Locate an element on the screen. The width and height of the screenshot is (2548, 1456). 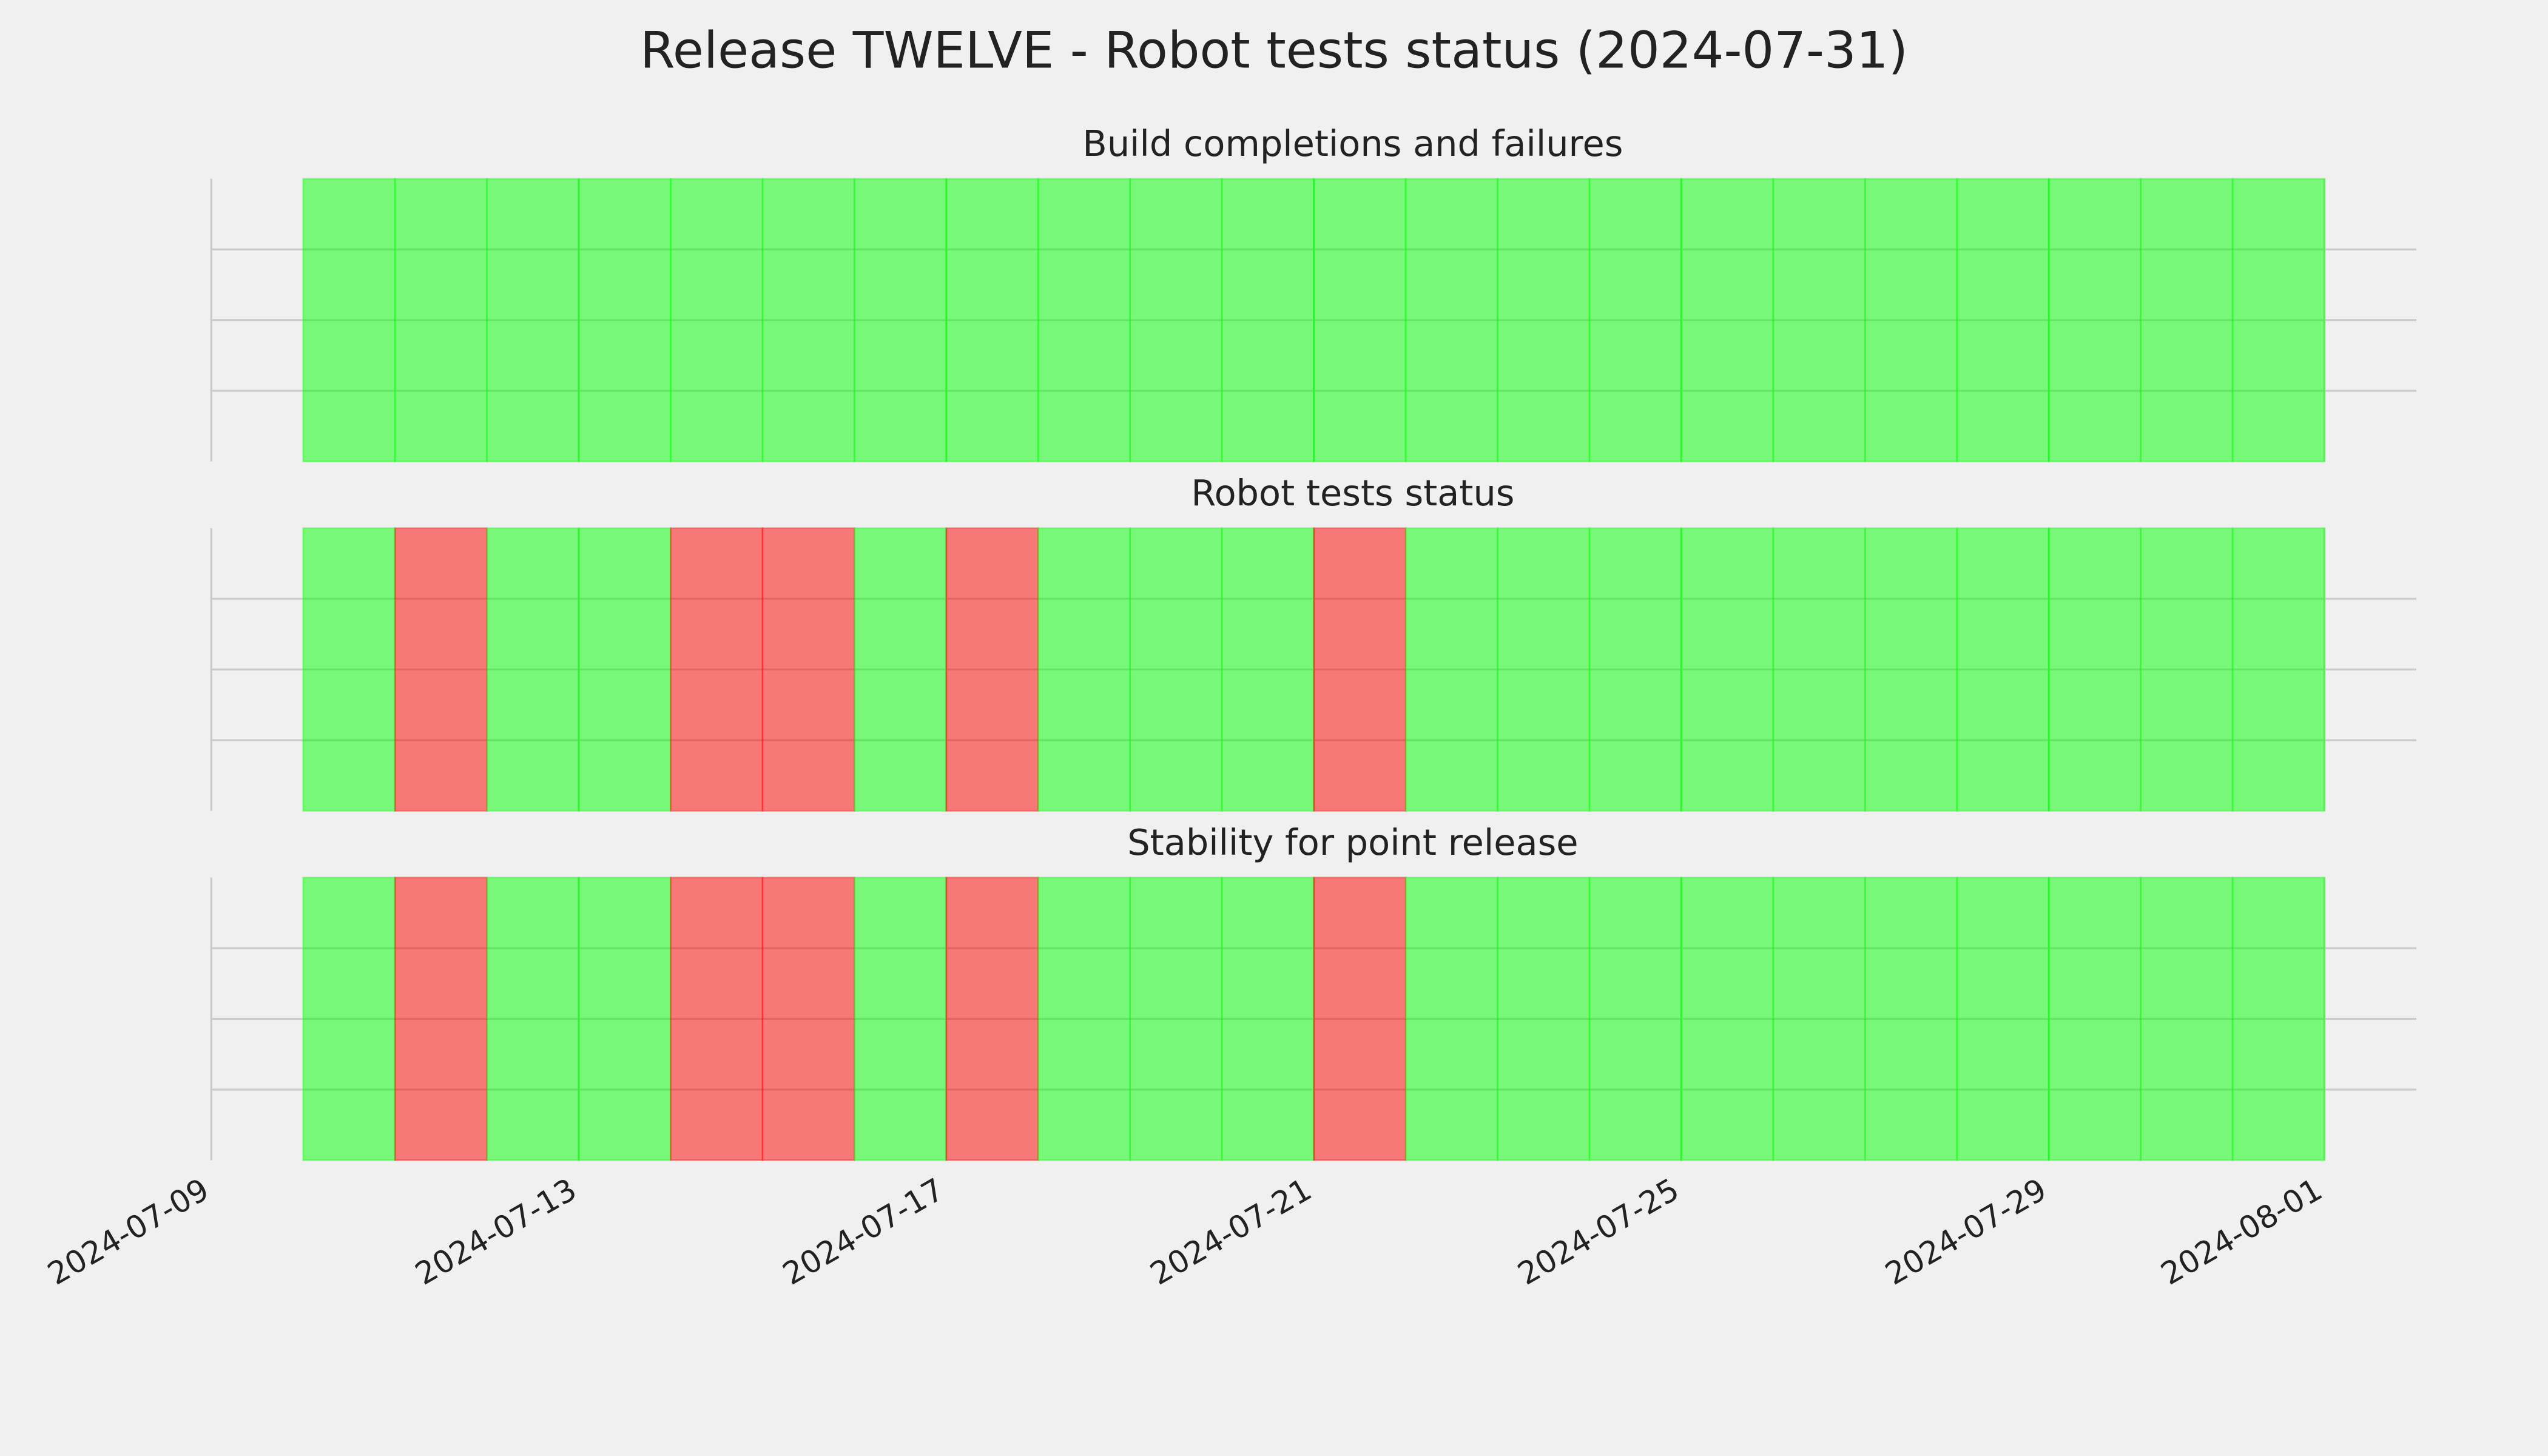
subplot-title: Stability for point release is located at coordinates (1352, 842).